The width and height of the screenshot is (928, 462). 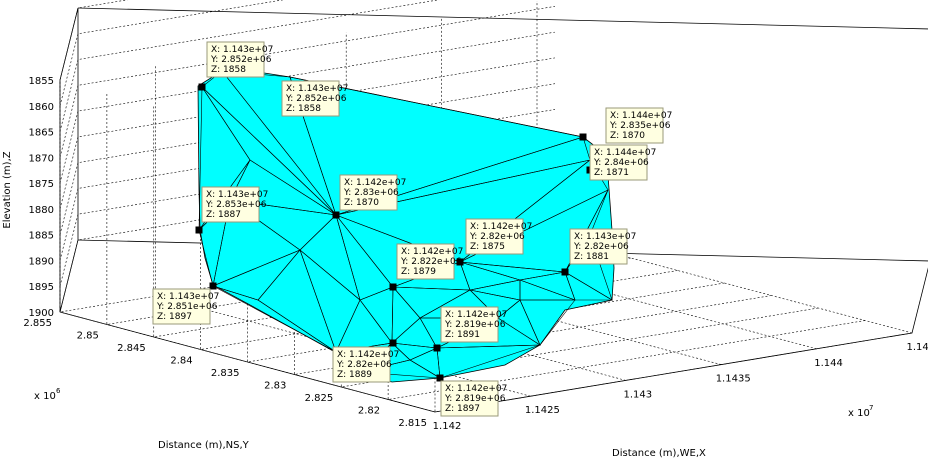 I want to click on z-tick-label: 1870, so click(x=41, y=158).